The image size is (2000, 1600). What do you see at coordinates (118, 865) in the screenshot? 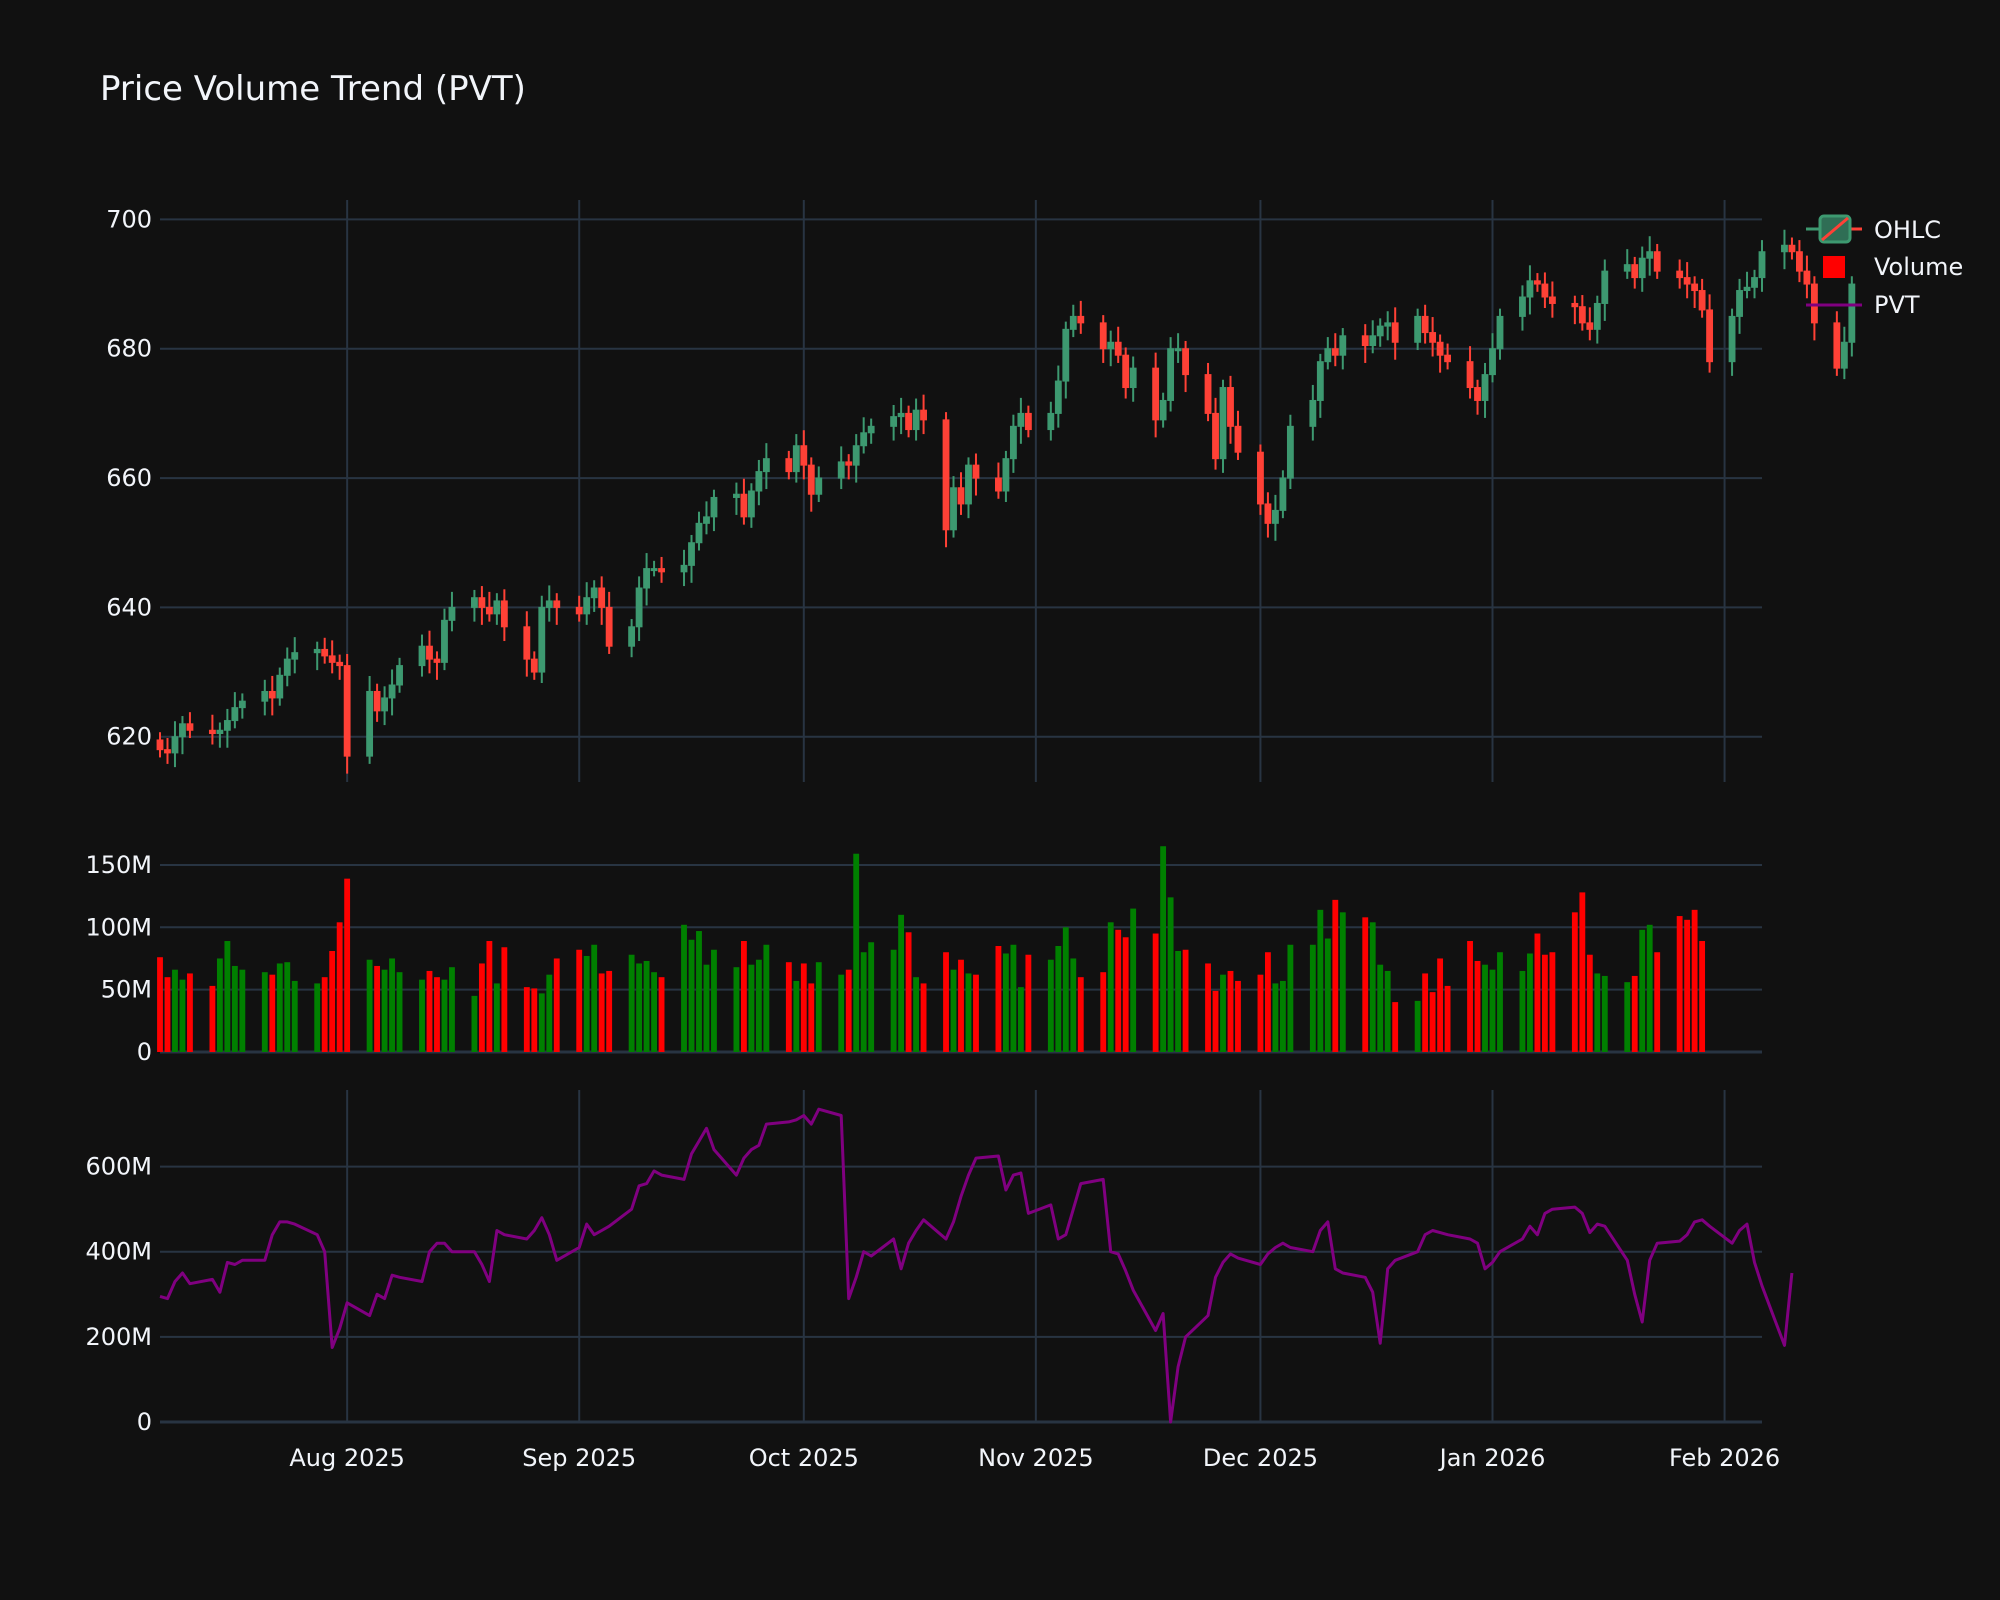
I see `volume-y-tick-3: 150M` at bounding box center [118, 865].